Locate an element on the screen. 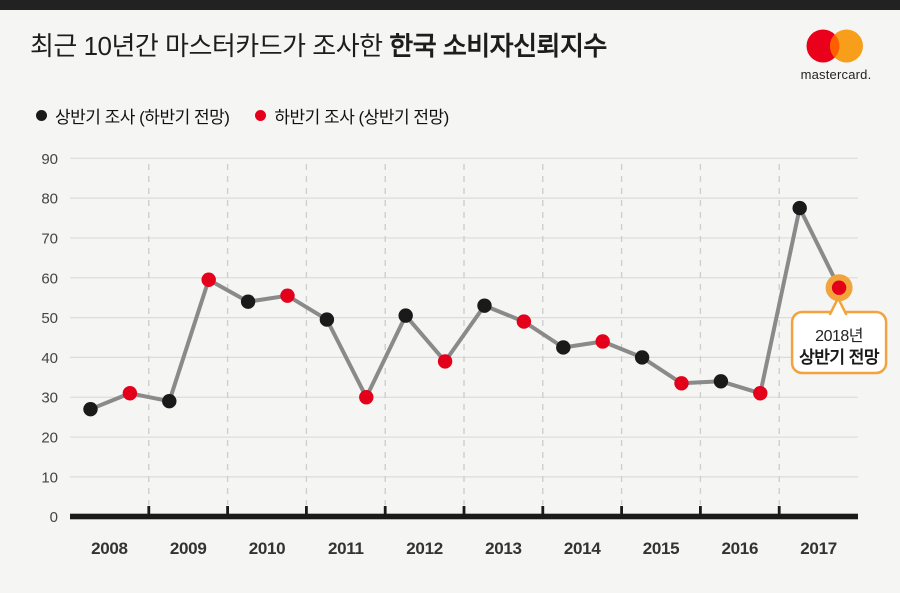 Image resolution: width=900 pixels, height=593 pixels. y-axis-label: 40 is located at coordinates (49, 358).